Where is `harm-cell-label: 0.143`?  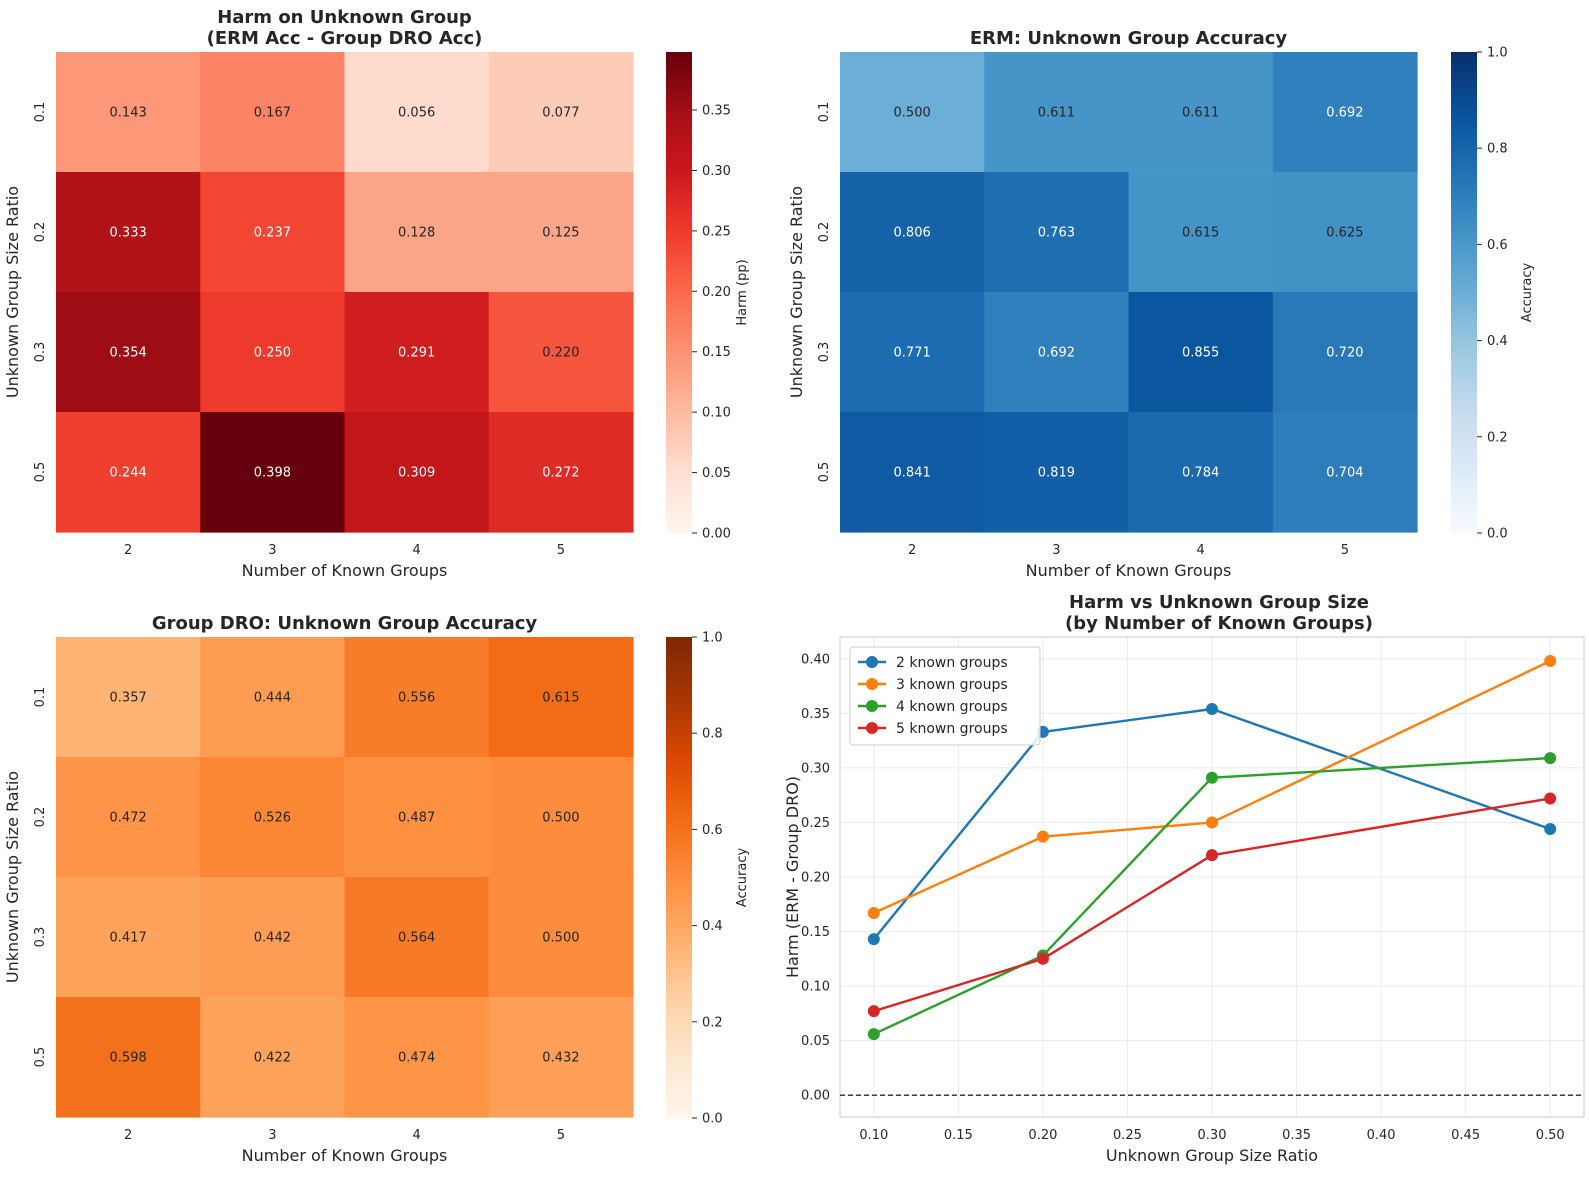
harm-cell-label: 0.143 is located at coordinates (128, 113).